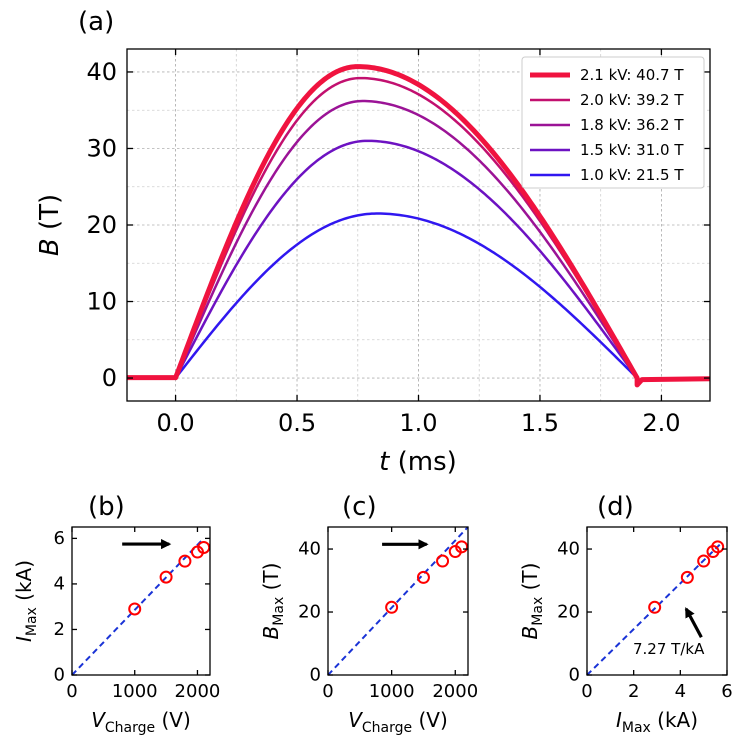 The image size is (748, 754). I want to click on legend-label: 2.0 kV: 39.2 T, so click(632, 100).